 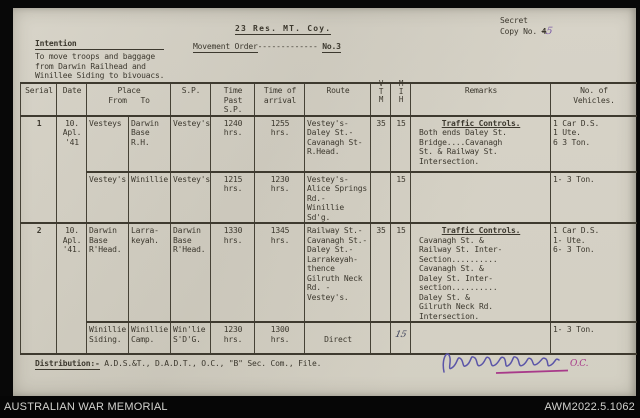 What do you see at coordinates (129, 90) in the screenshot?
I see `col-header-place-label: Place` at bounding box center [129, 90].